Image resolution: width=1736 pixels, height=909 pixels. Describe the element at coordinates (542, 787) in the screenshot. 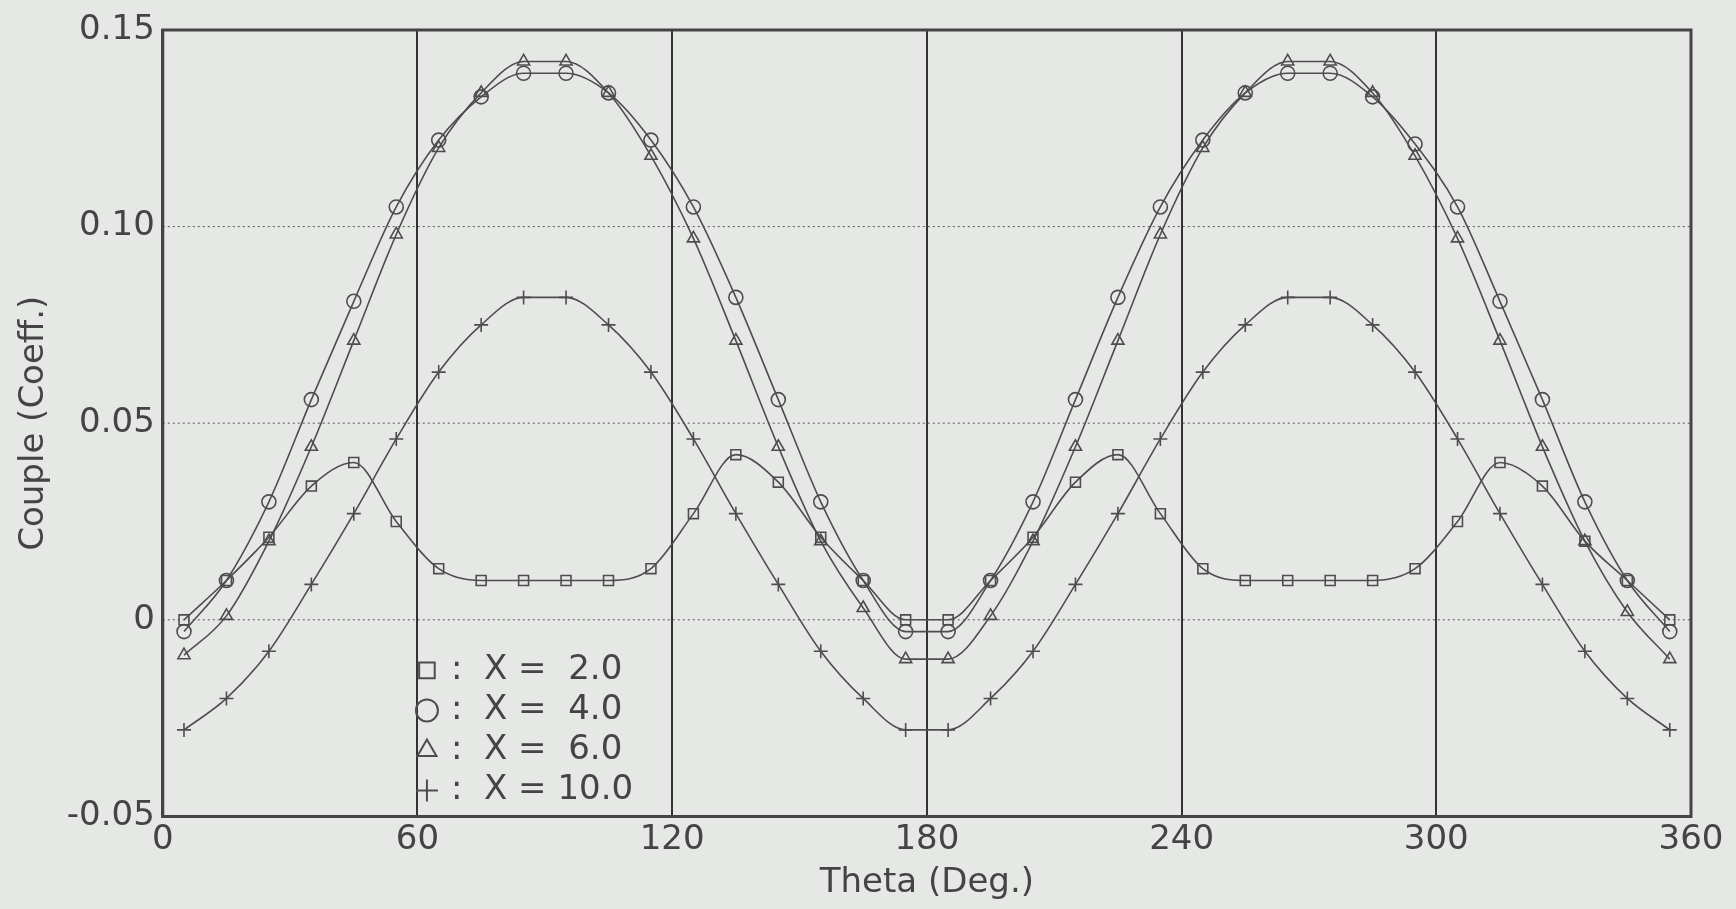

I see `legend-label: : X = 10.0` at that location.